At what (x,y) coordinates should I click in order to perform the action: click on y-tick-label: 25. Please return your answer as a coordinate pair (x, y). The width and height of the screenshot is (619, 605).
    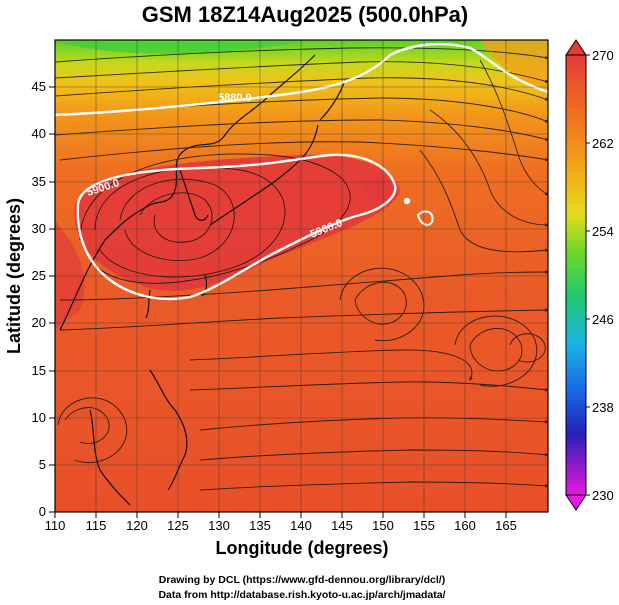
    Looking at the image, I should click on (39, 275).